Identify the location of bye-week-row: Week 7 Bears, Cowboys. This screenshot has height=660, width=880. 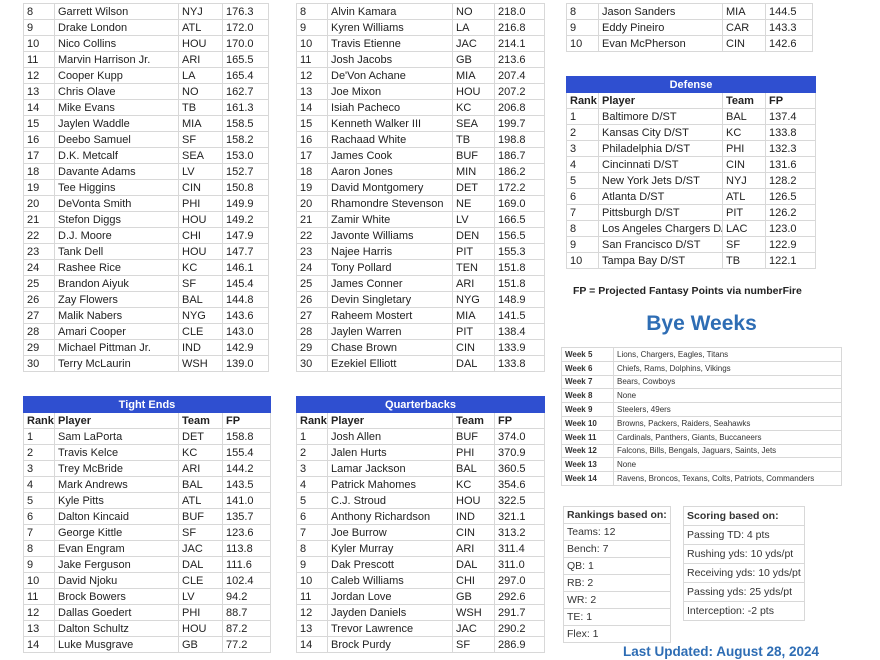
(701, 382).